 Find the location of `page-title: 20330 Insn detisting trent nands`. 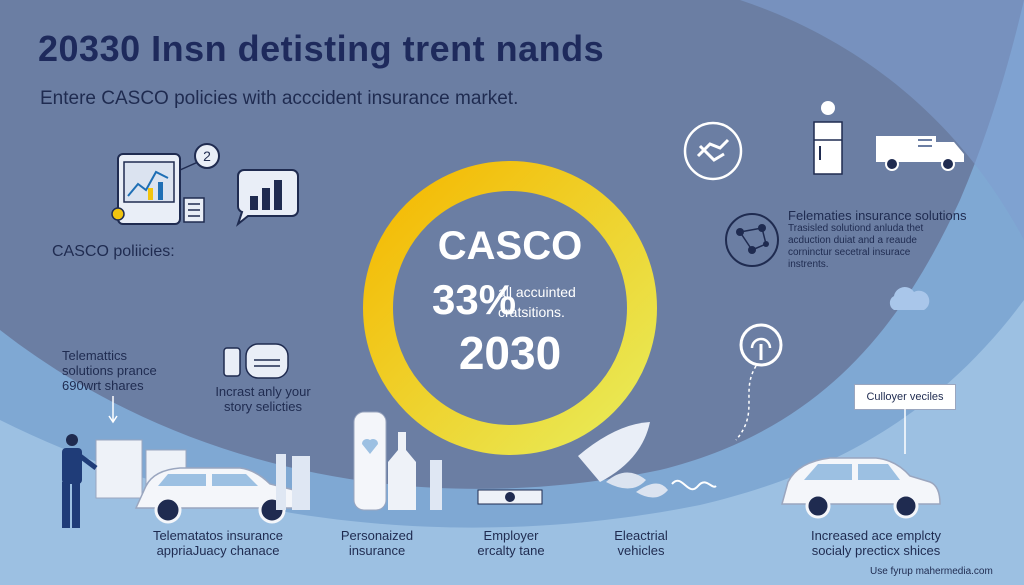

page-title: 20330 Insn detisting trent nands is located at coordinates (321, 48).